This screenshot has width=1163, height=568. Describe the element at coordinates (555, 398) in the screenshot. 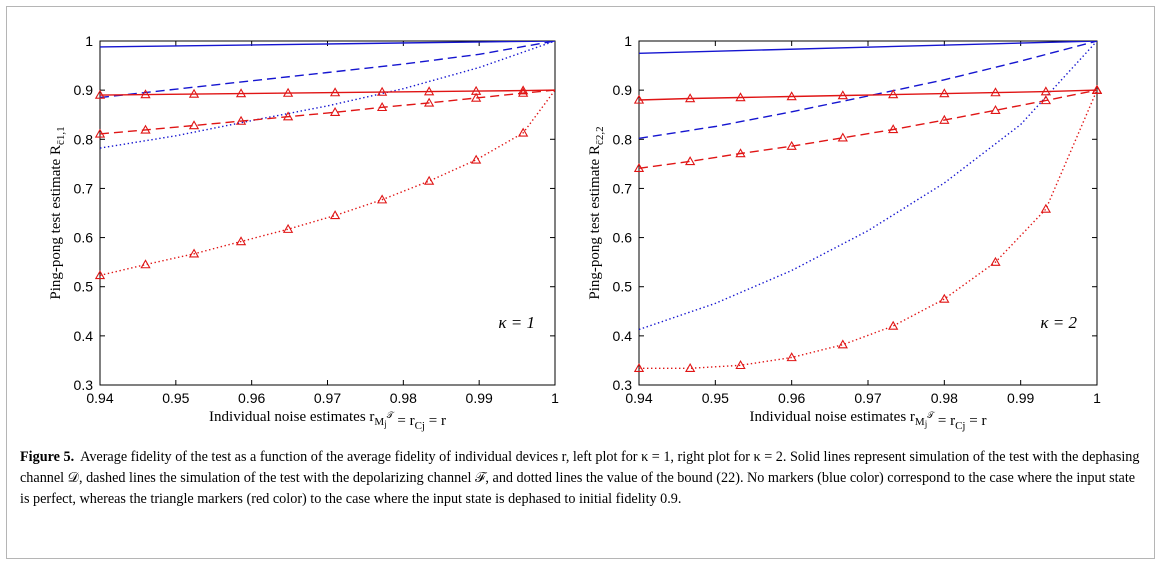

I see `x-tick-label: 1` at that location.